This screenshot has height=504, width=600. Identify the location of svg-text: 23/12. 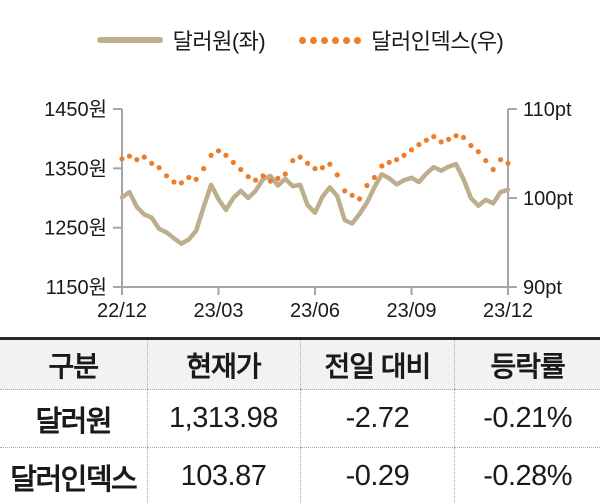
(508, 311).